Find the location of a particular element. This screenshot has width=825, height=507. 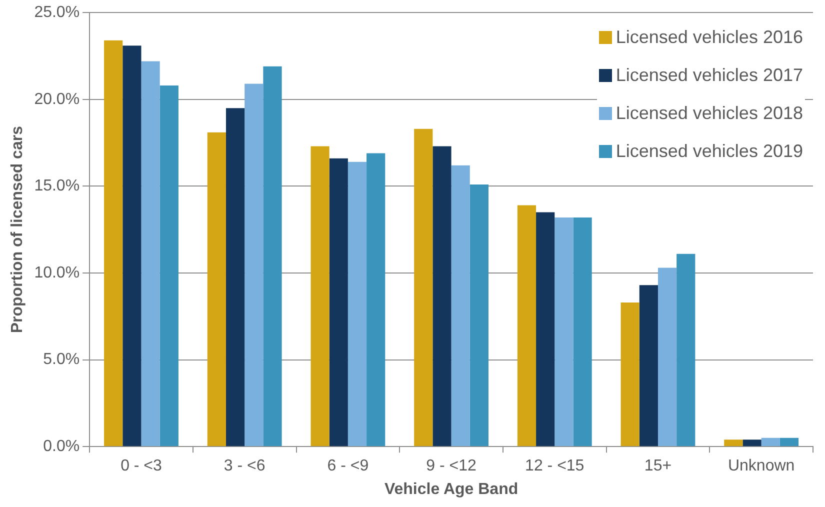

legend-label: Licensed vehicles 2016 is located at coordinates (709, 37).